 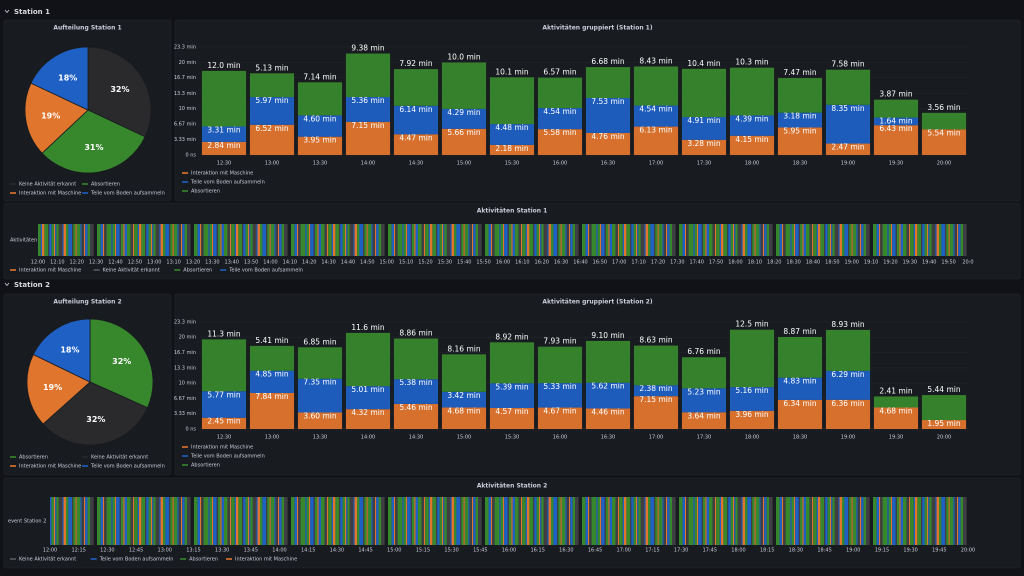 What do you see at coordinates (697, 263) in the screenshot?
I see `x-tick-label: 17:40` at bounding box center [697, 263].